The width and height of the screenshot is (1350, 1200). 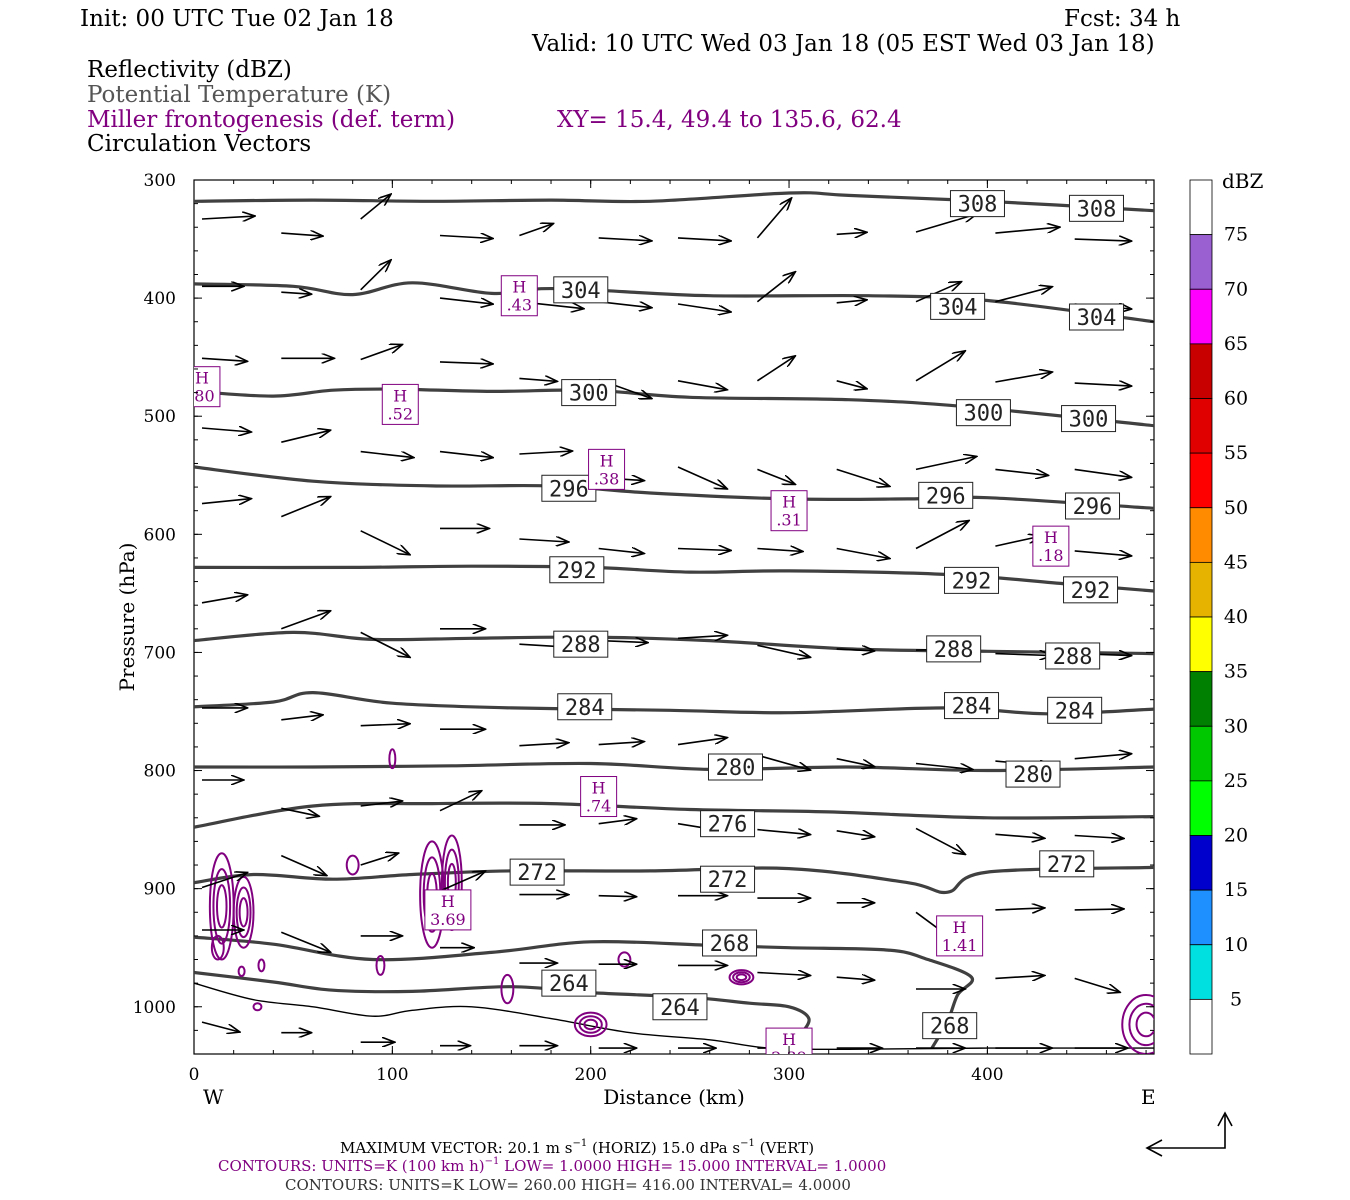 What do you see at coordinates (1236, 289) in the screenshot?
I see `colorbar-label: 70` at bounding box center [1236, 289].